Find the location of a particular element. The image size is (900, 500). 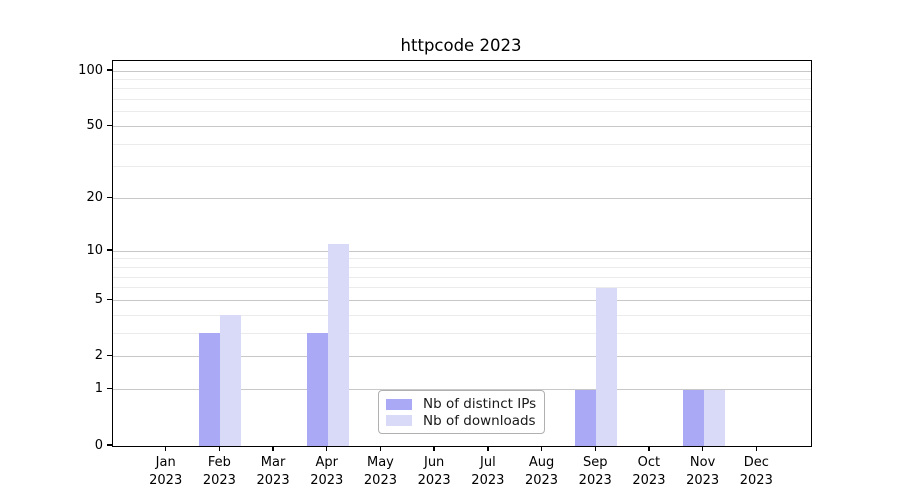

x-tick-label: May 2023 is located at coordinates (380, 471).